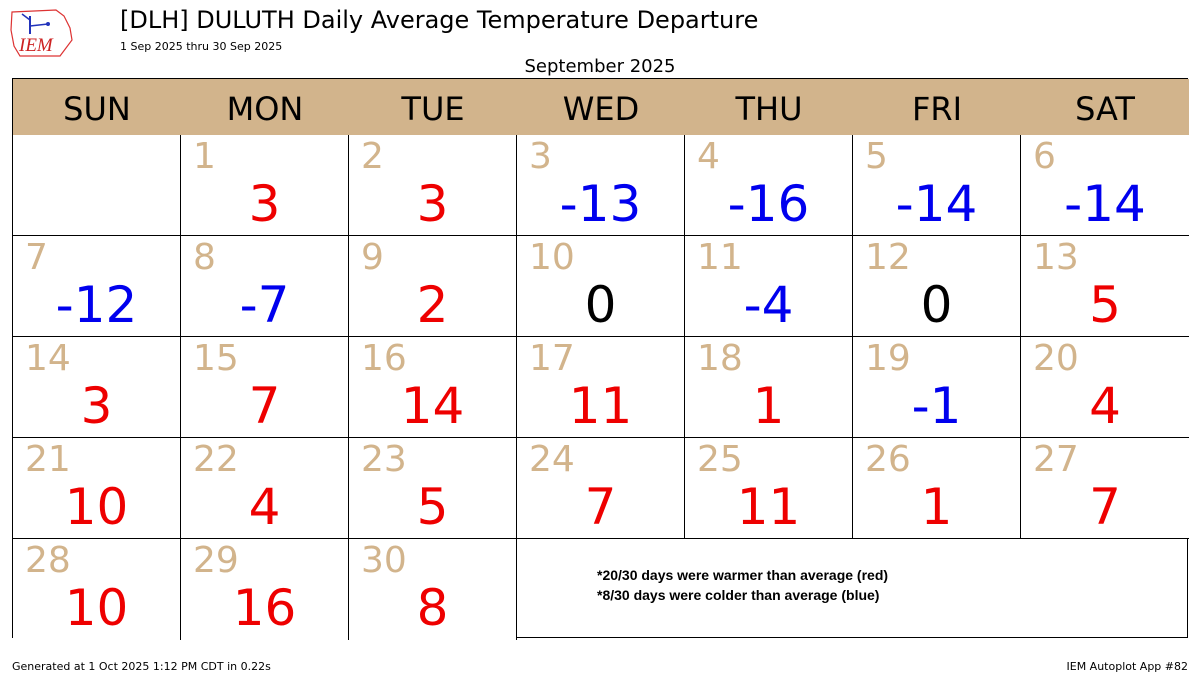  I want to click on day-number: 2, so click(372, 156).